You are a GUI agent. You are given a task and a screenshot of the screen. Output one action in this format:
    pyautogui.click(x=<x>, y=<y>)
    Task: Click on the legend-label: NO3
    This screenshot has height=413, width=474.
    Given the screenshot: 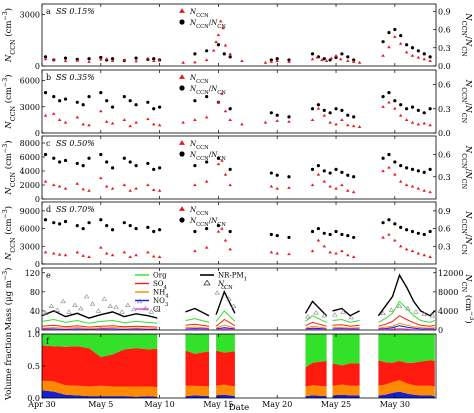 What is the action you would take?
    pyautogui.click(x=160, y=302)
    